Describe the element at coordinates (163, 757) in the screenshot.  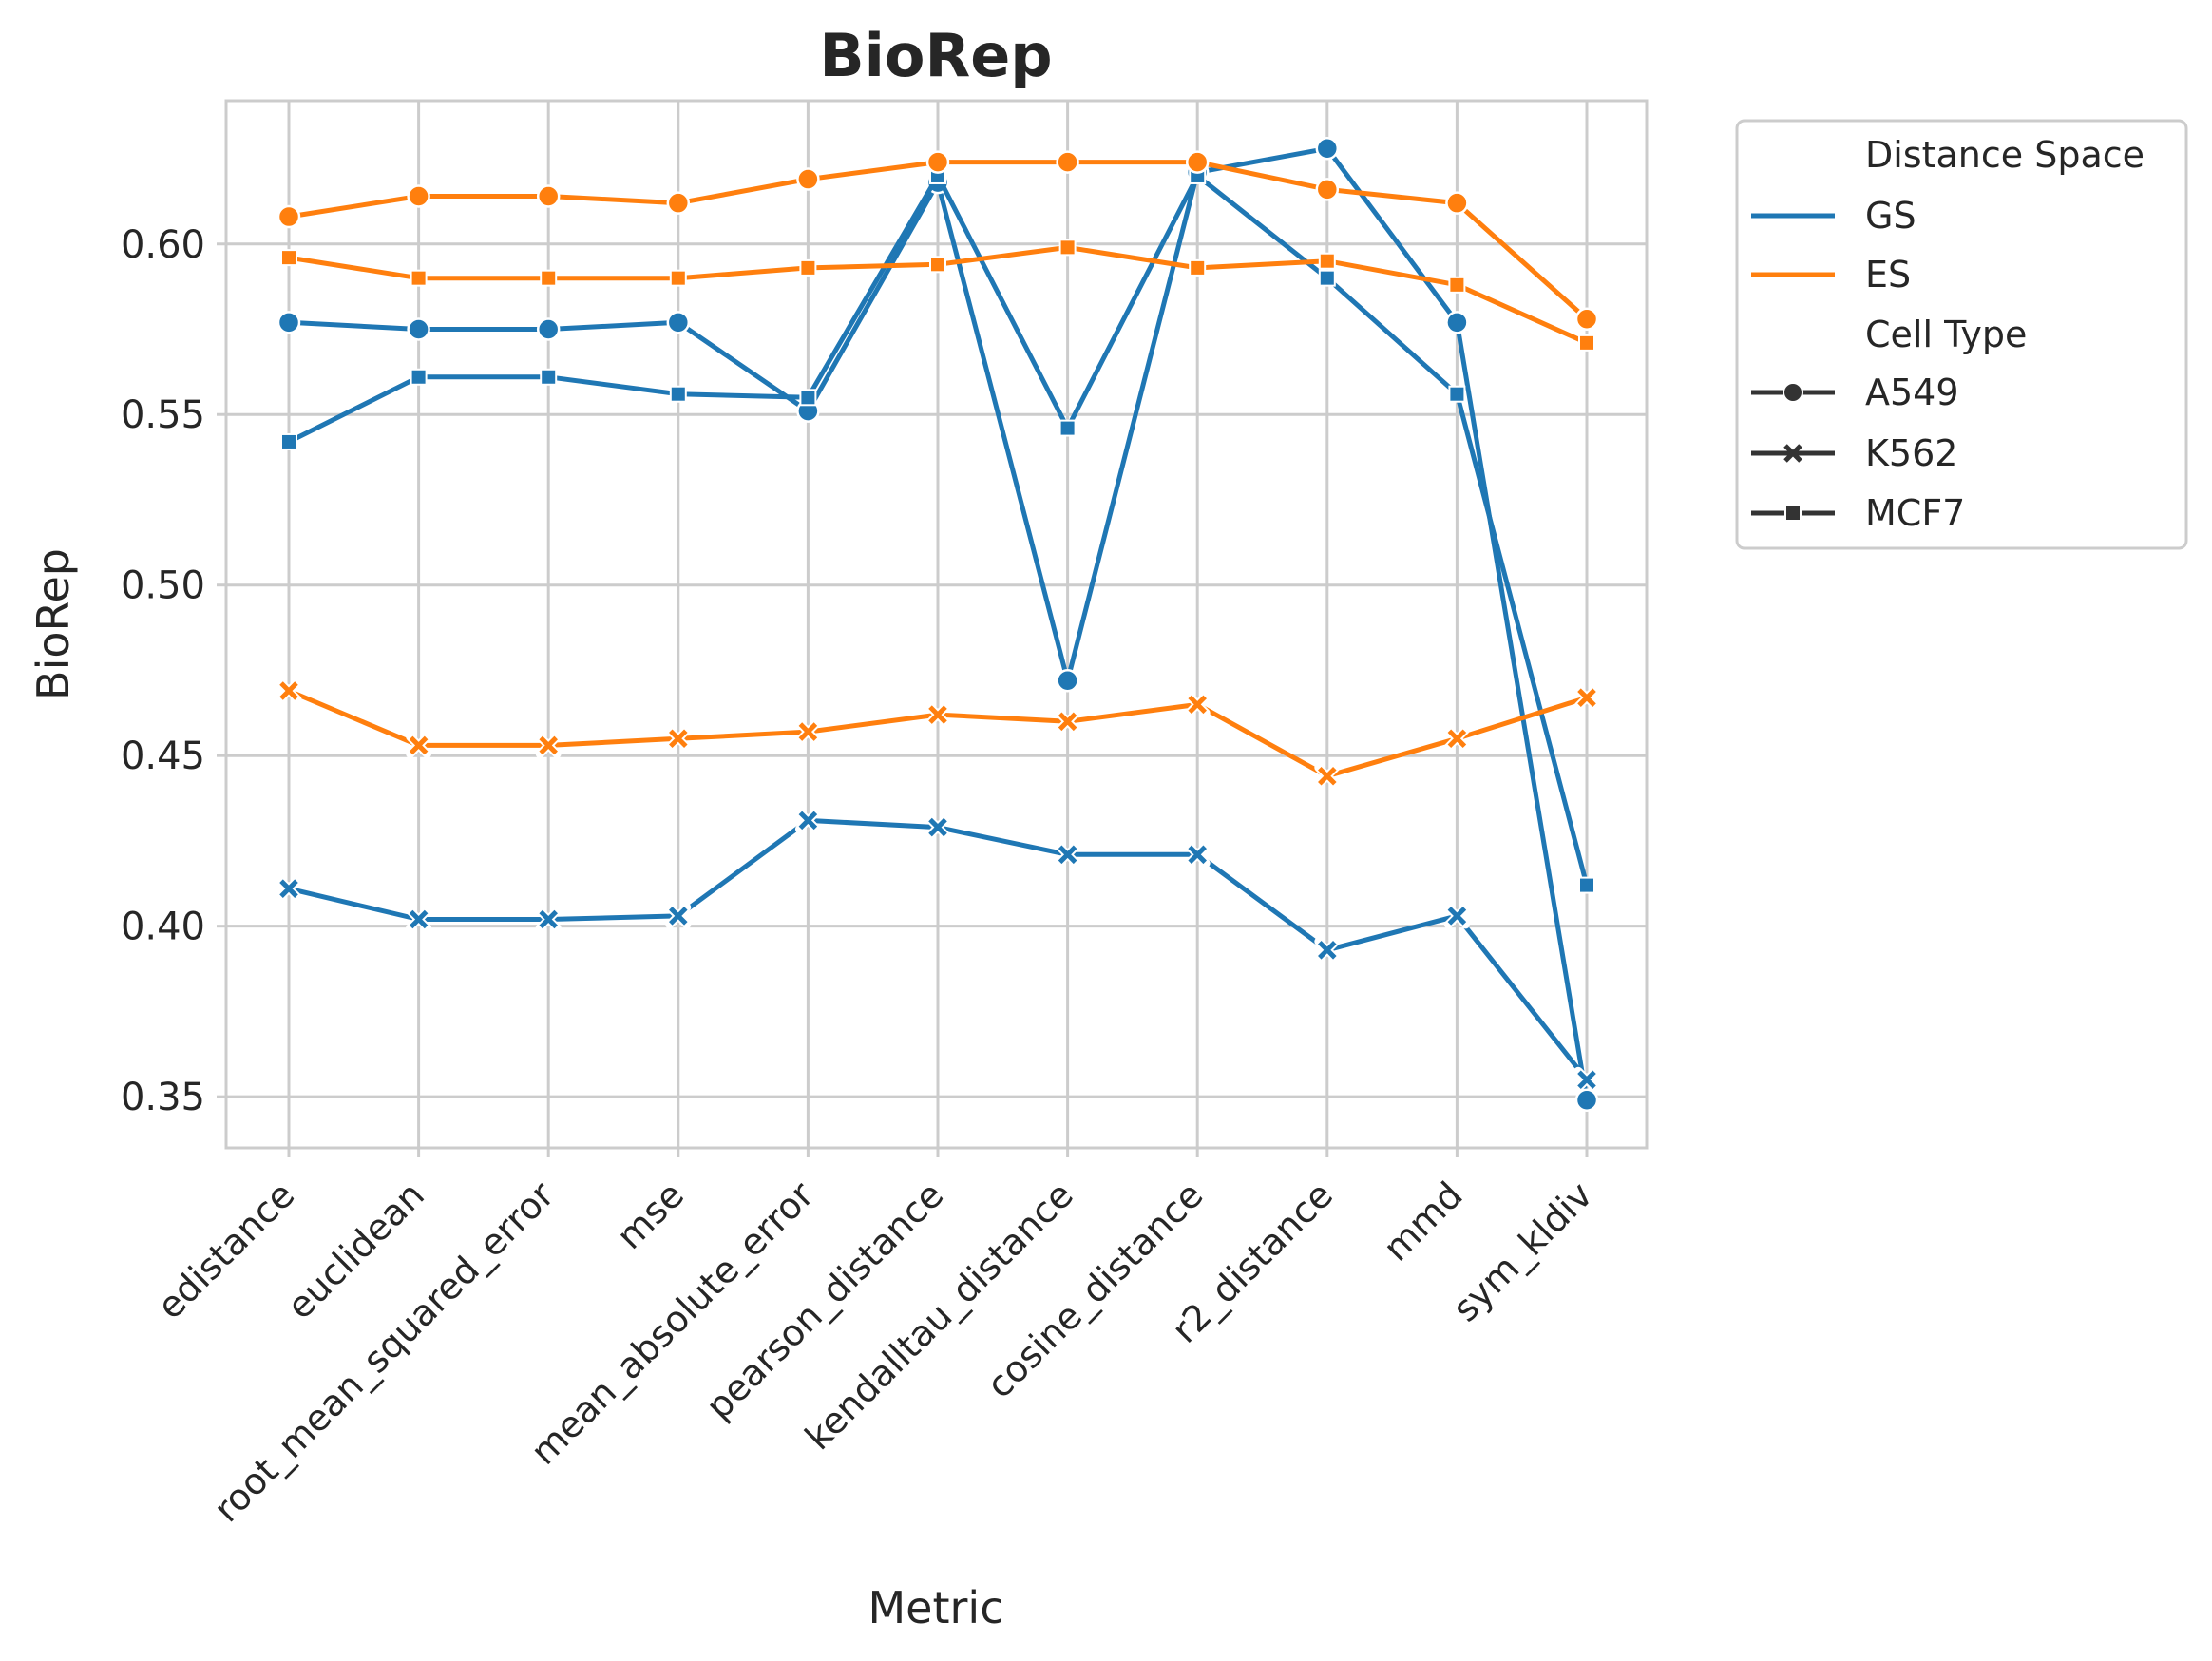
I see `y-tick-label: 0.45` at that location.